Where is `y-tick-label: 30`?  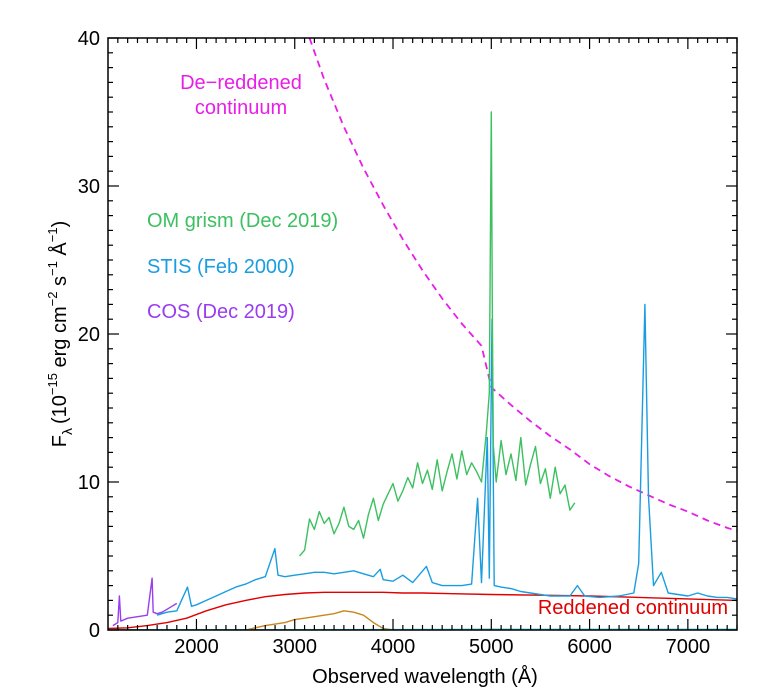
y-tick-label: 30 is located at coordinates (89, 187).